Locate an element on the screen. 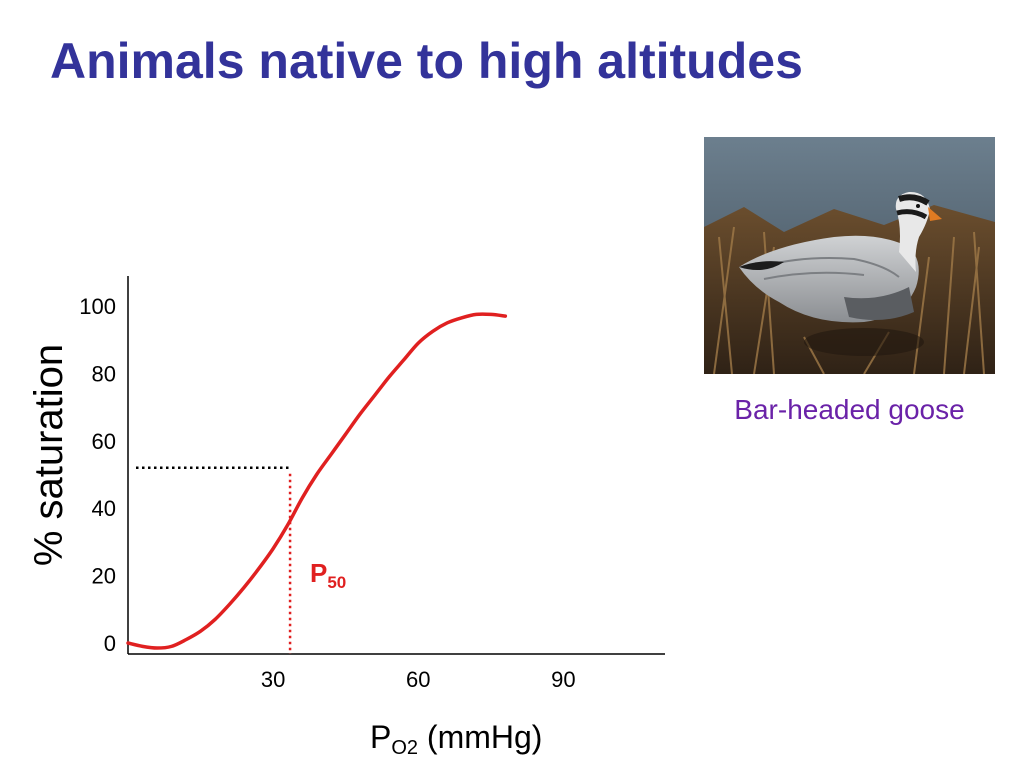 Image resolution: width=1024 pixels, height=768 pixels. goose-photo is located at coordinates (849, 255).